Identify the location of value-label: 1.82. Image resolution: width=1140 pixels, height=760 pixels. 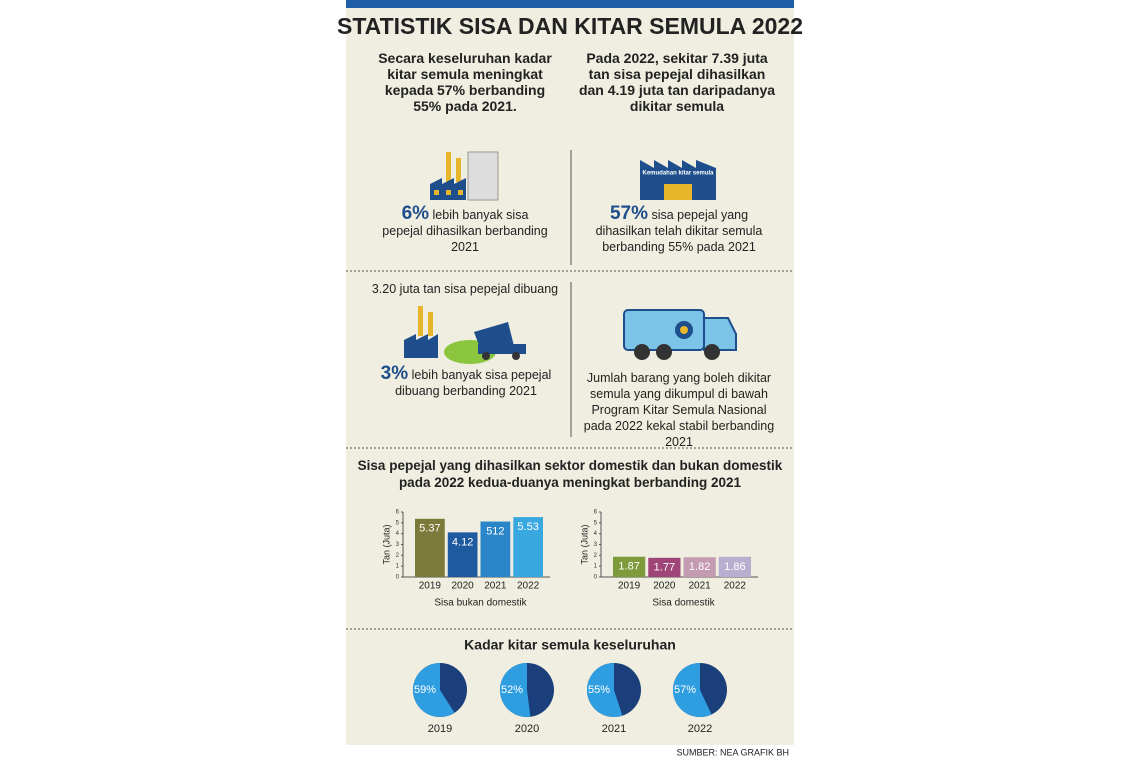
(699, 567).